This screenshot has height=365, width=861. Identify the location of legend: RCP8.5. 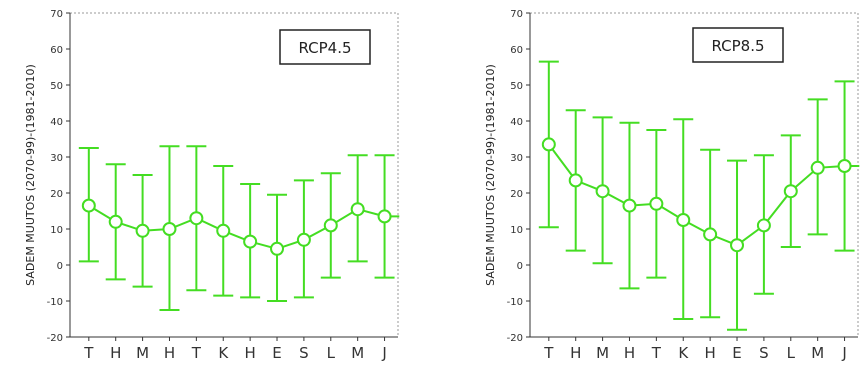
(738, 45).